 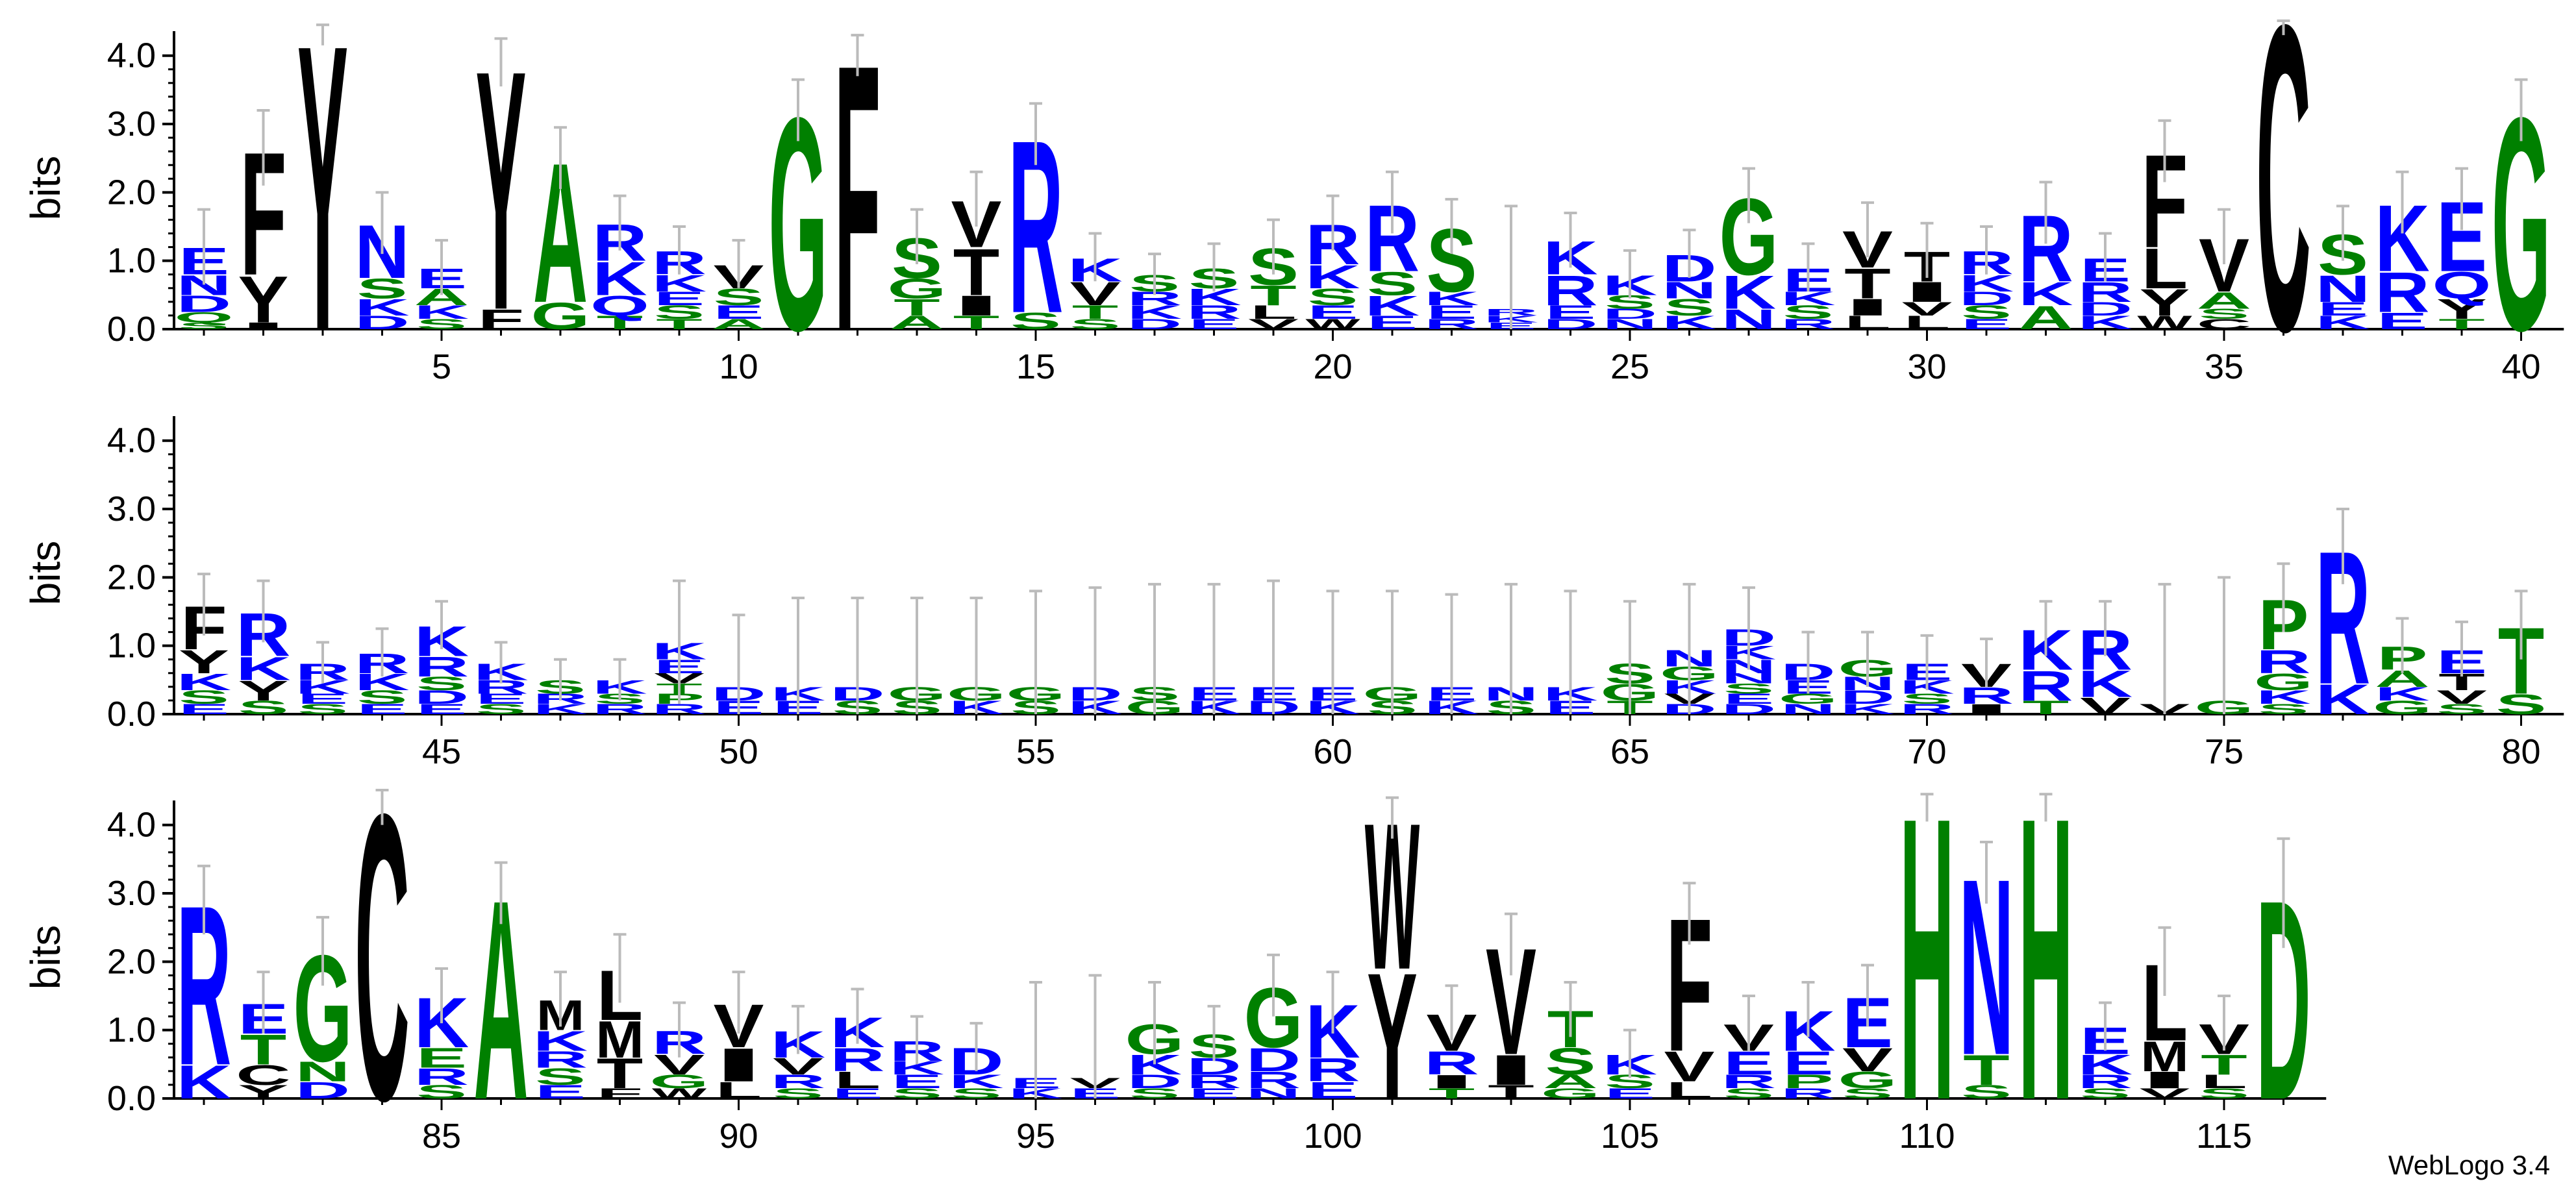 What do you see at coordinates (2045, 317) in the screenshot?
I see `logo-letter: A` at bounding box center [2045, 317].